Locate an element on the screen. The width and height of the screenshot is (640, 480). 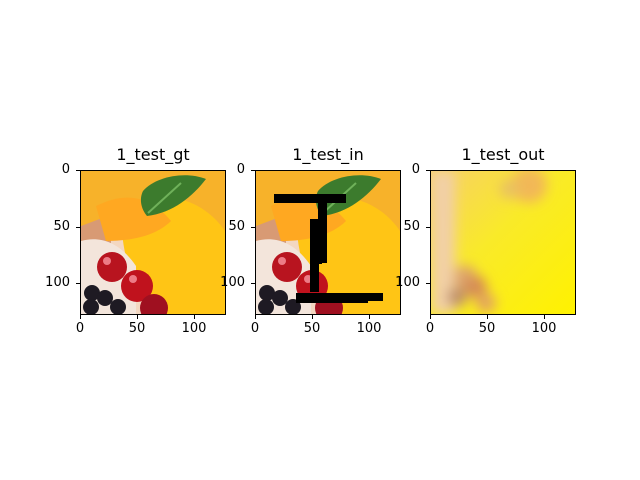
blurry-output-image is located at coordinates (503, 242).